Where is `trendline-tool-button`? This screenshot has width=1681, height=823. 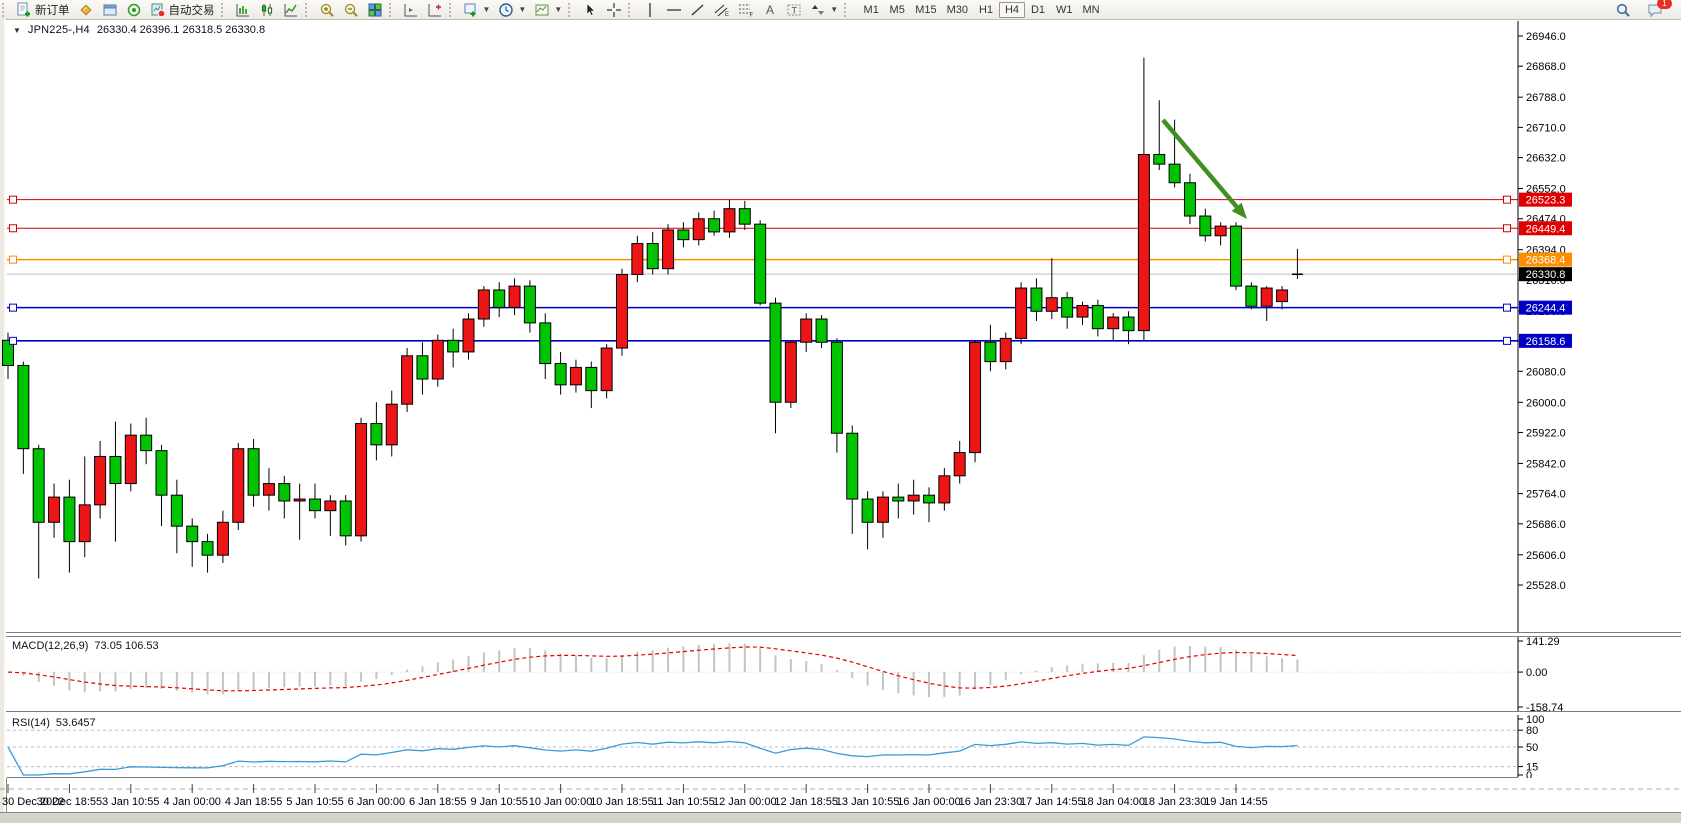 trendline-tool-button is located at coordinates (698, 9).